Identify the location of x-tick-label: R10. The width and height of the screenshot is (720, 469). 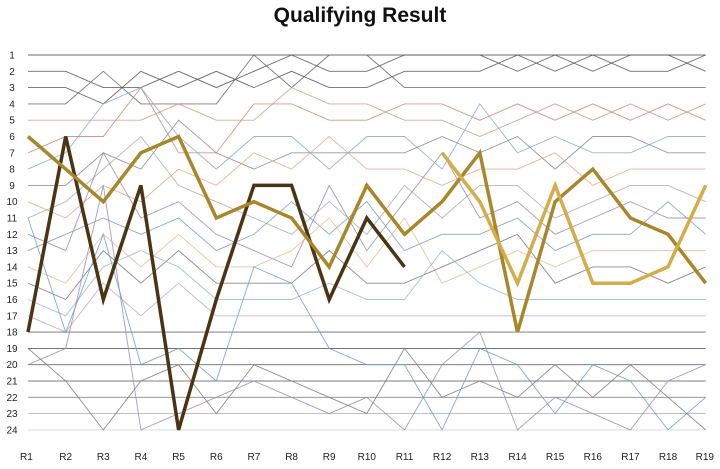
(367, 457).